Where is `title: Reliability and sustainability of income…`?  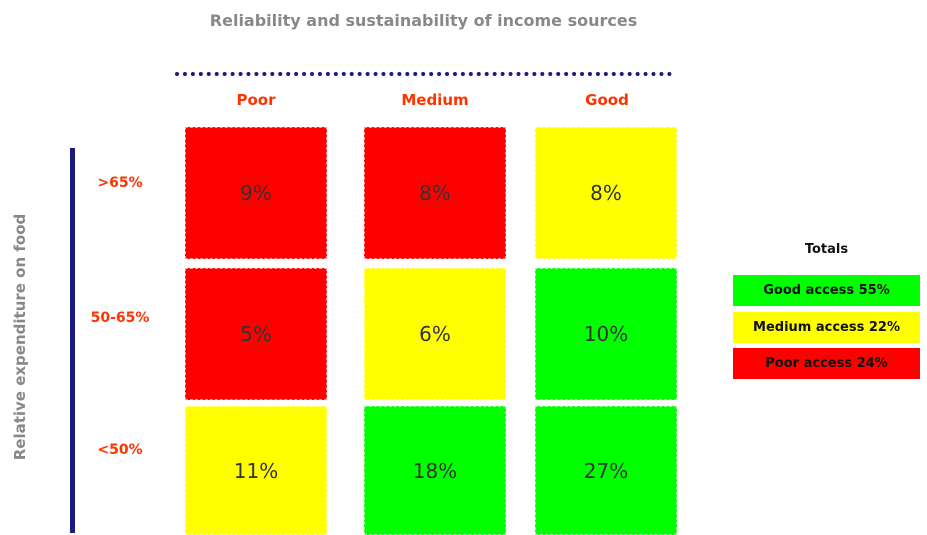
title: Reliability and sustainability of income… is located at coordinates (423, 20).